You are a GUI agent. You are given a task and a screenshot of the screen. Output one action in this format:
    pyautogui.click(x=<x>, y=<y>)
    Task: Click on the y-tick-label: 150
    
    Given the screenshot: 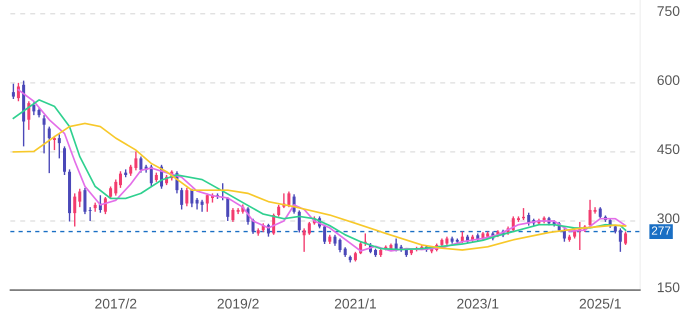 What is the action you would take?
    pyautogui.click(x=669, y=287)
    